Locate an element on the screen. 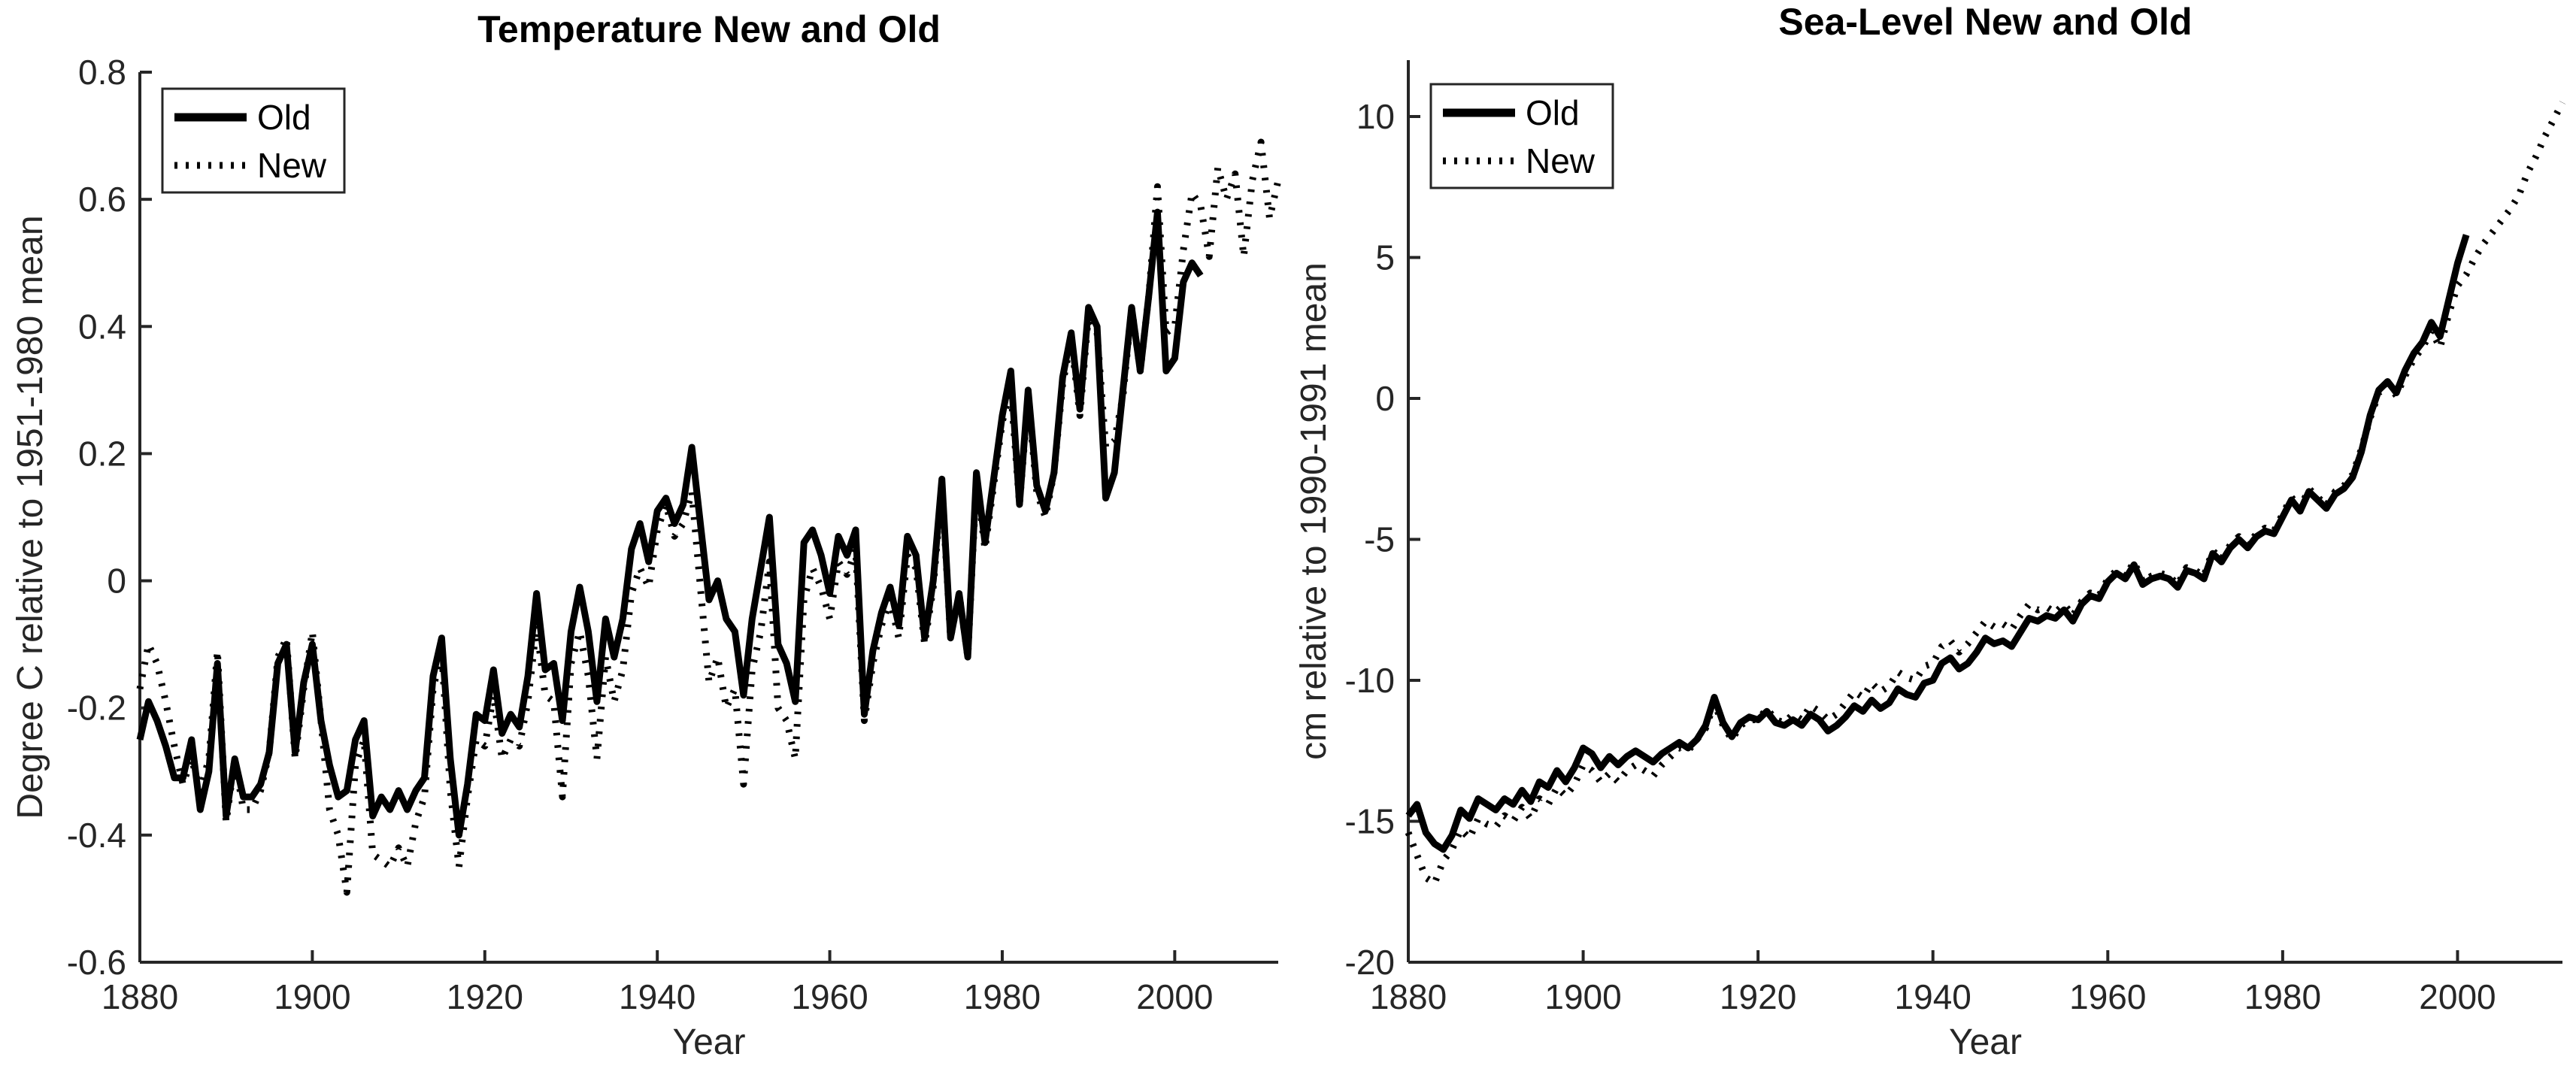 This screenshot has width=2576, height=1078. plot-title: Temperature New and Old is located at coordinates (709, 29).